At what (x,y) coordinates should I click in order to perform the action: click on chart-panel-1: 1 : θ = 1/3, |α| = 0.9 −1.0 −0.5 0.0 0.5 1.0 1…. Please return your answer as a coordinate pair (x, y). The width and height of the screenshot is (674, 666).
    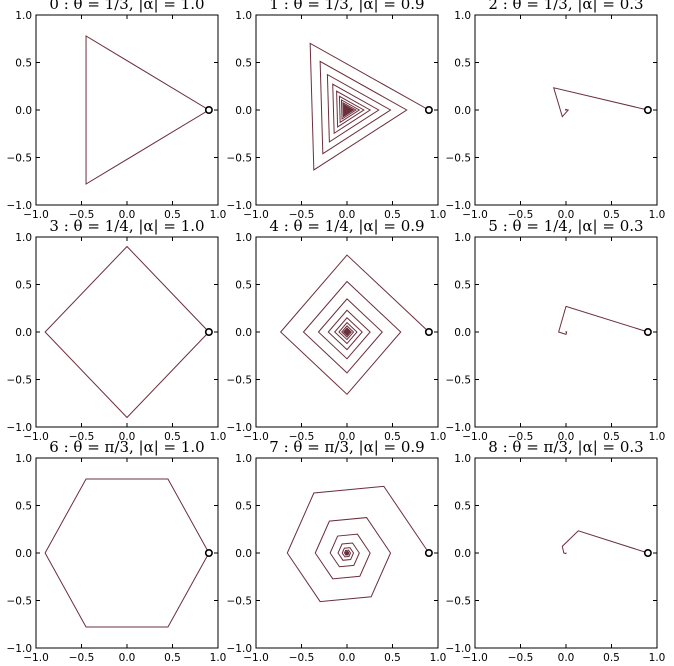
    Looking at the image, I should click on (337, 110).